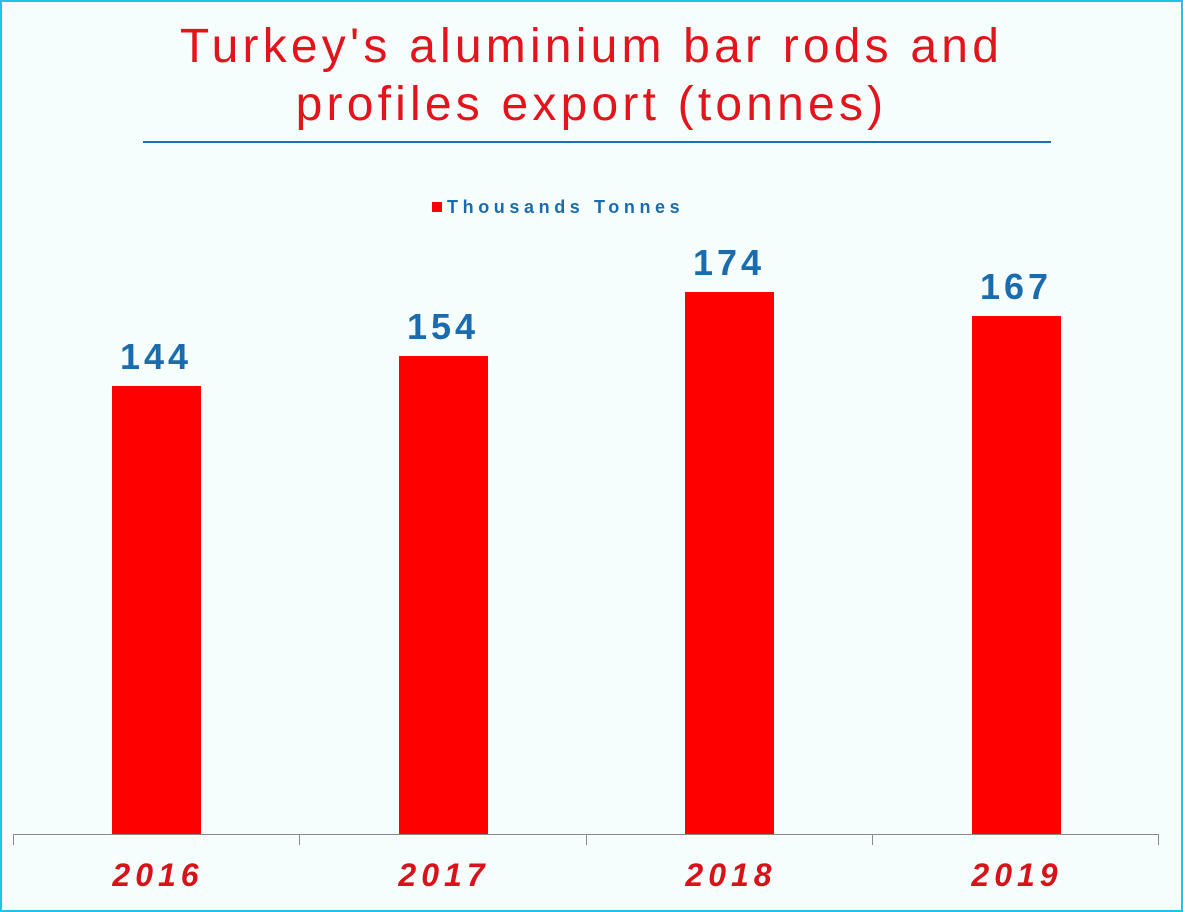 The image size is (1183, 912). I want to click on legend-label: Thousands Tonnes, so click(566, 206).